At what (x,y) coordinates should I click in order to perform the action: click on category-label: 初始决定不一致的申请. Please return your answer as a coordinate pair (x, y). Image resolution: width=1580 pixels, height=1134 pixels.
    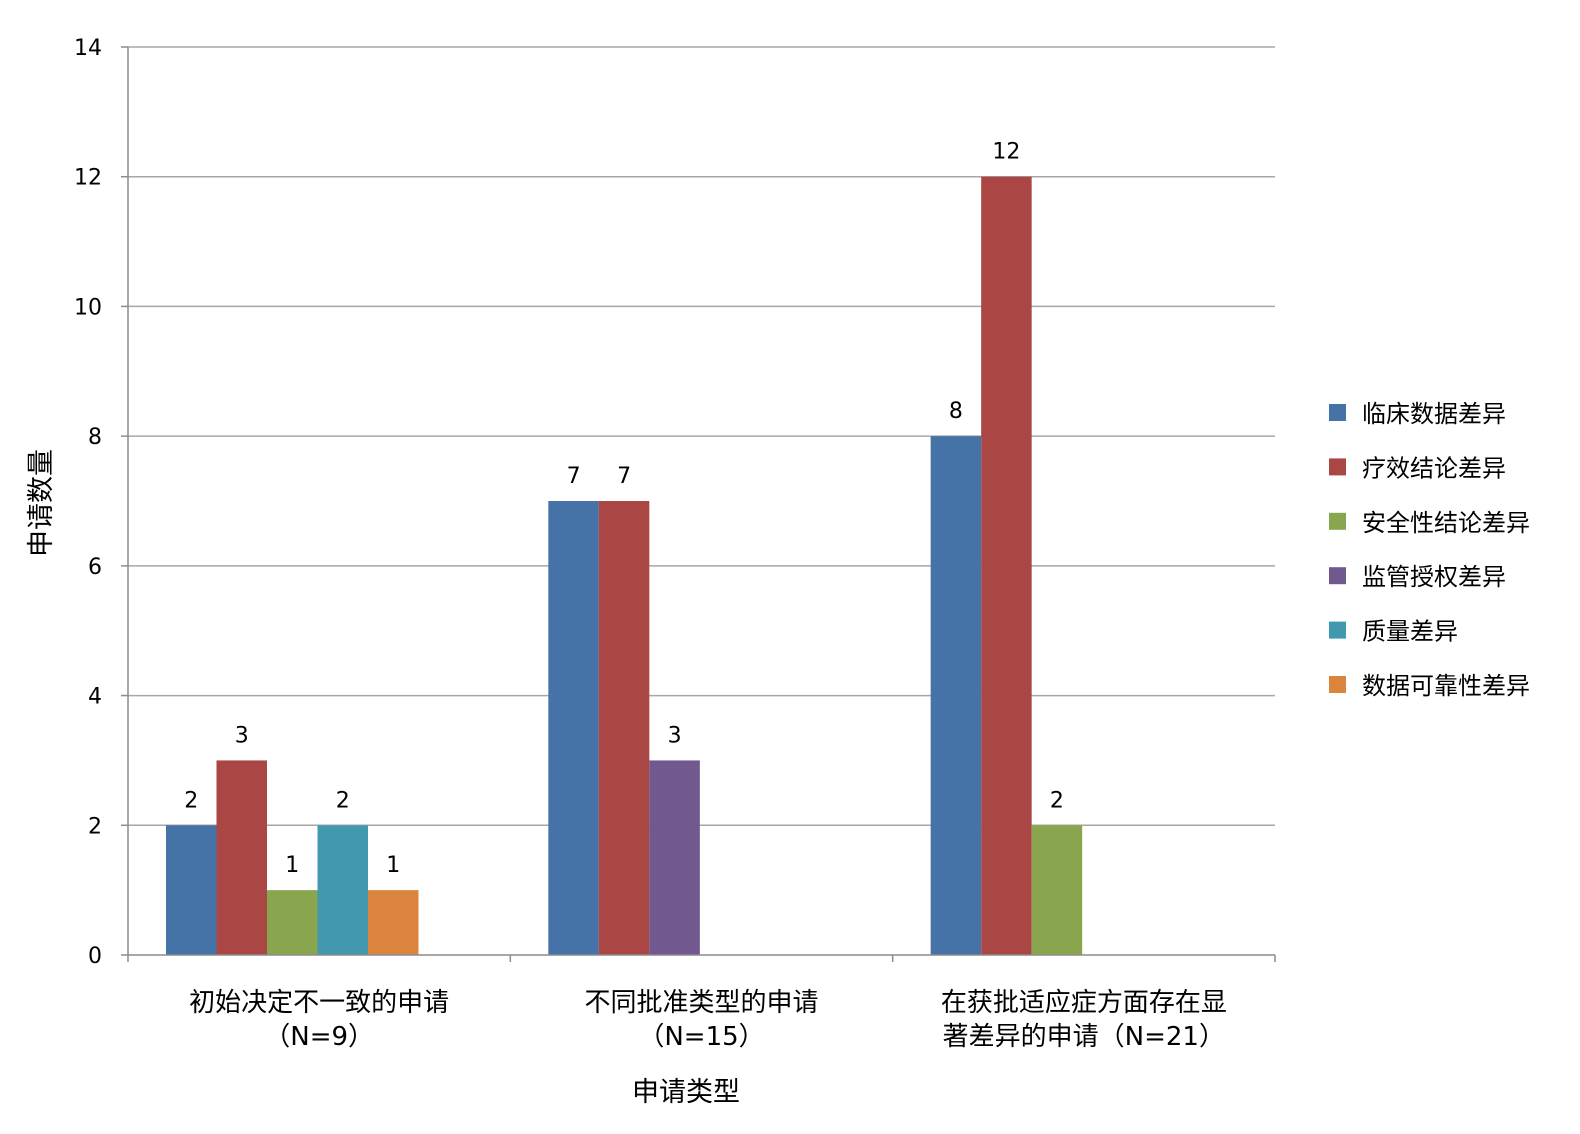
    Looking at the image, I should click on (319, 1003).